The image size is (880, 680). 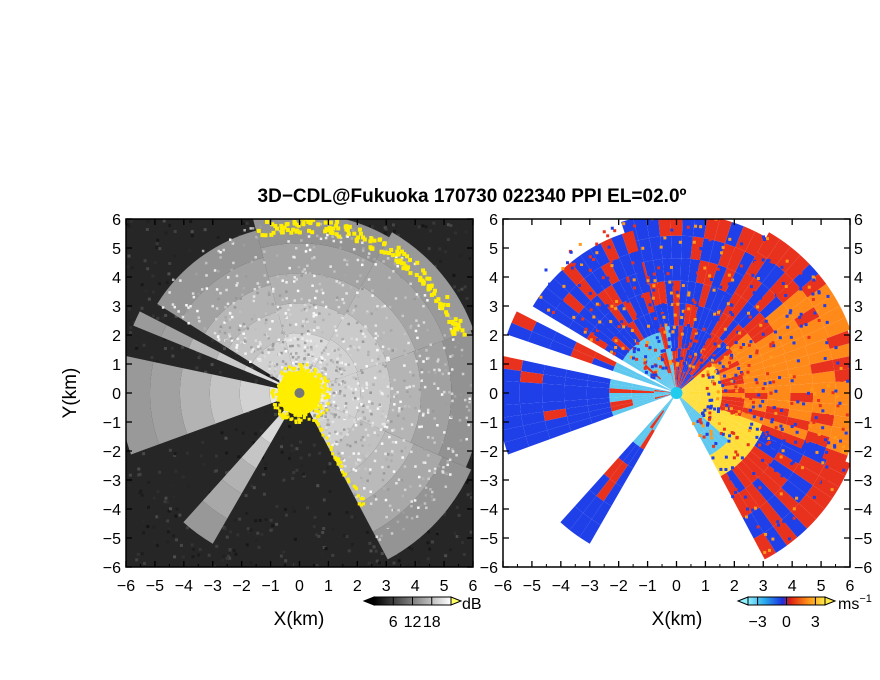 What do you see at coordinates (112, 452) in the screenshot?
I see `y-tick-label: −2` at bounding box center [112, 452].